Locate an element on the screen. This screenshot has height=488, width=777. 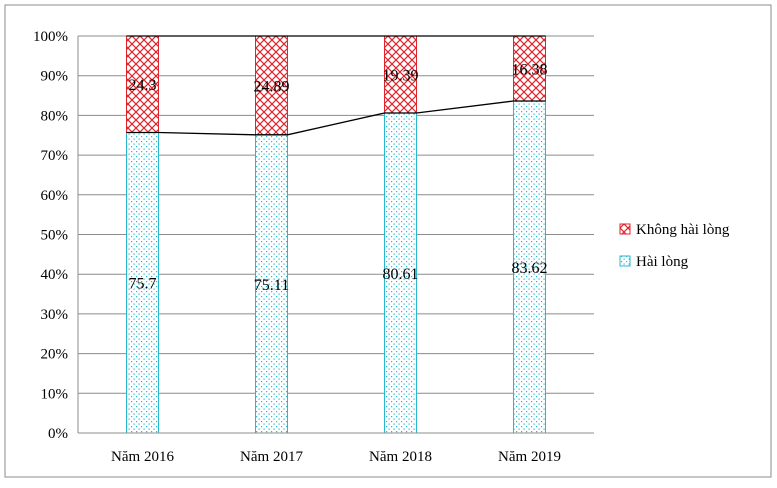
bar-segment-khong-hai-long is located at coordinates (529, 68).